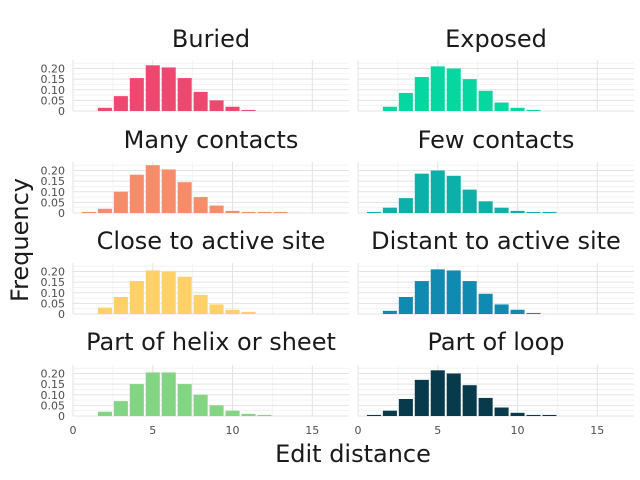 This screenshot has height=480, width=640. What do you see at coordinates (495, 271) in the screenshot?
I see `facet-panel-6: Distant to active site` at bounding box center [495, 271].